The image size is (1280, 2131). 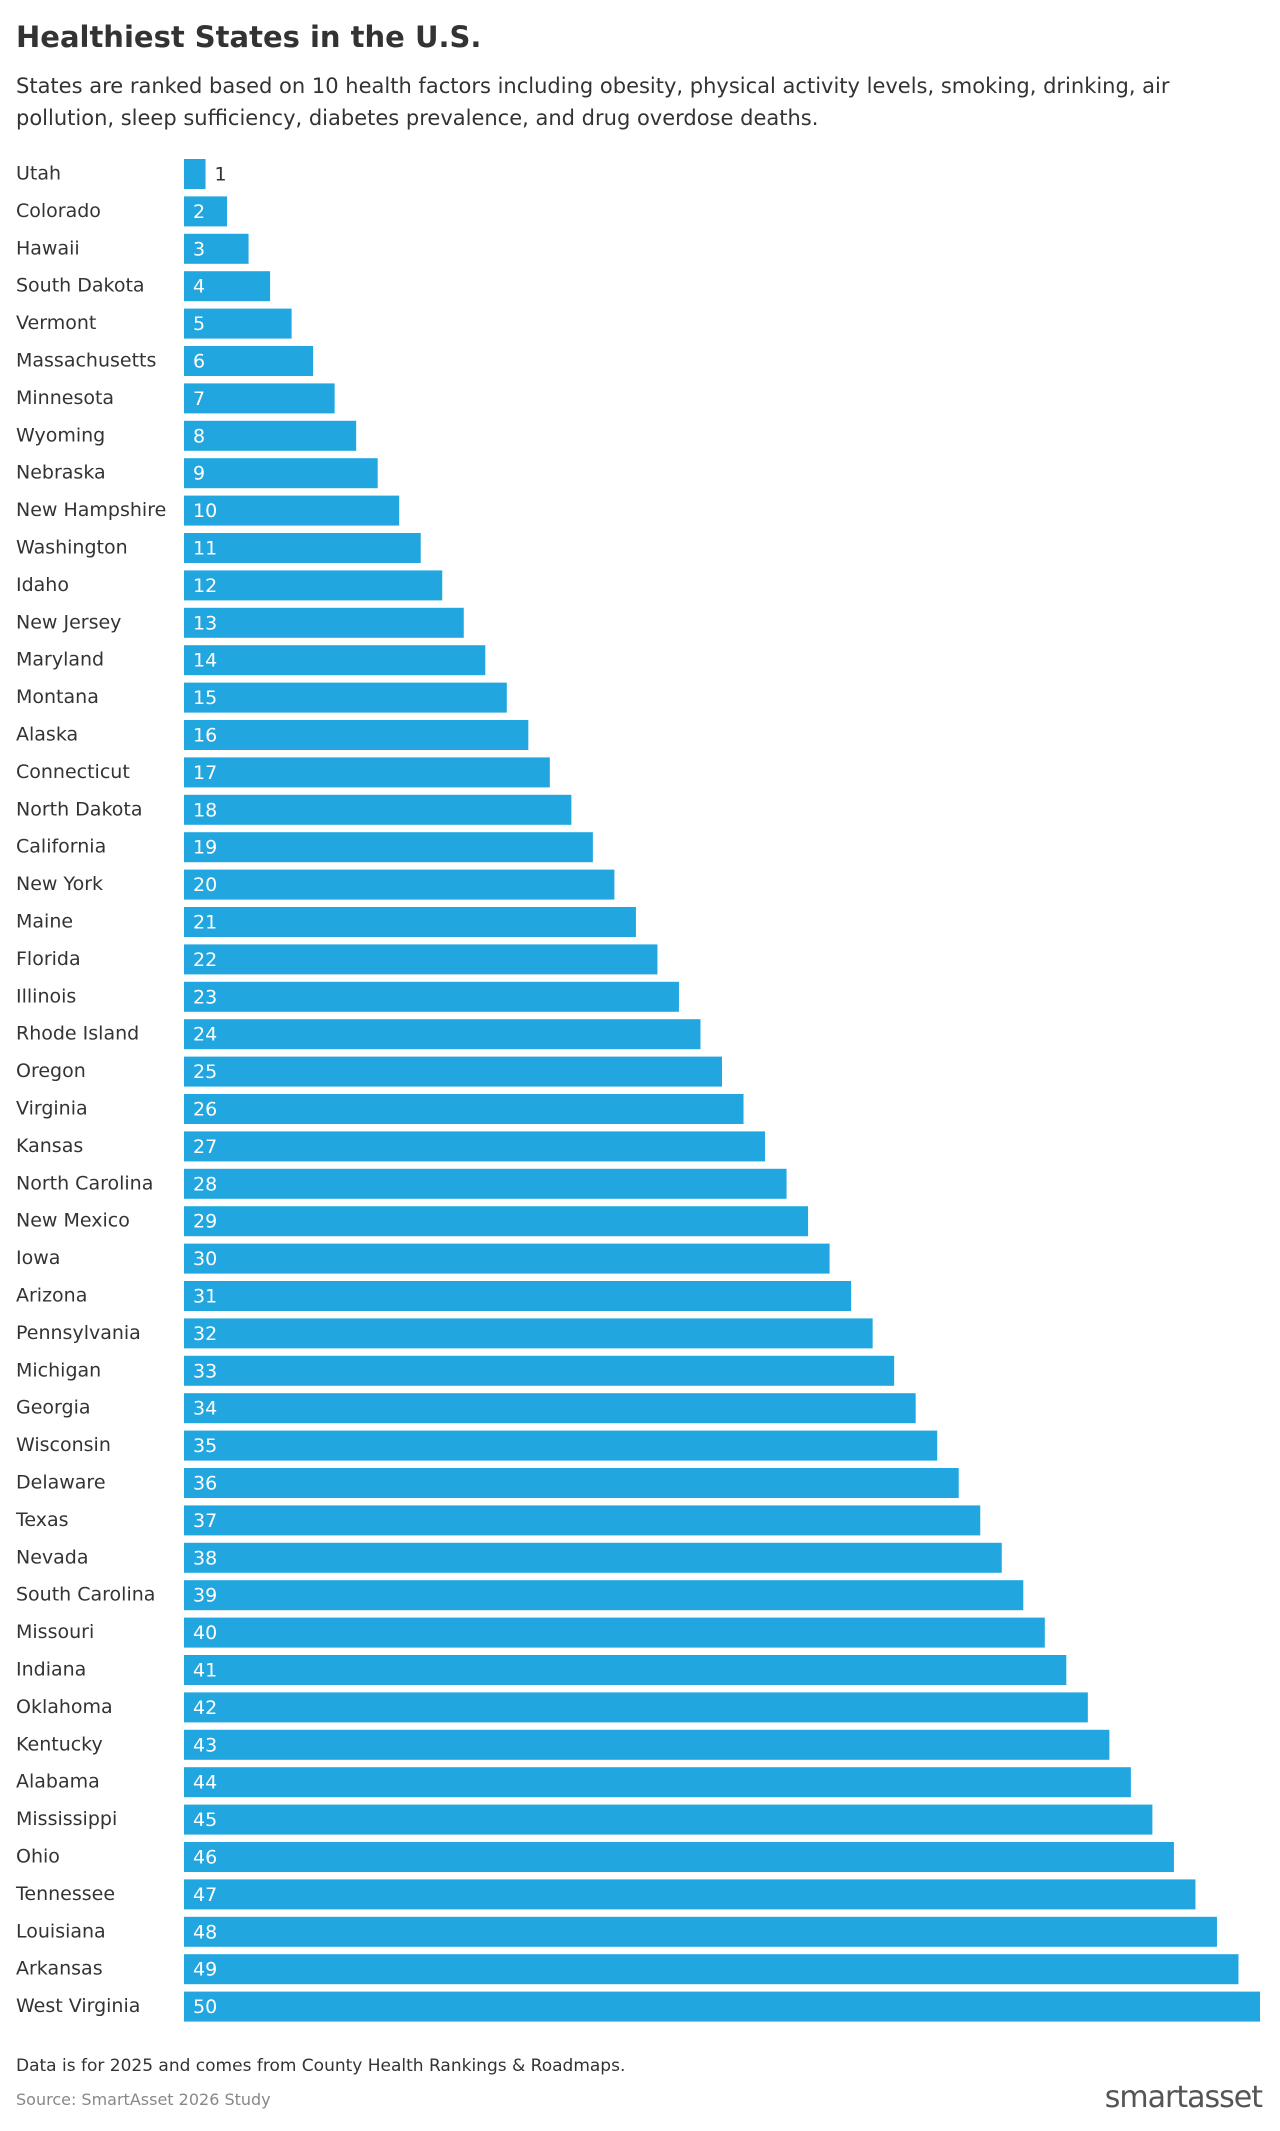 What do you see at coordinates (205, 1521) in the screenshot?
I see `data-label: 37` at bounding box center [205, 1521].